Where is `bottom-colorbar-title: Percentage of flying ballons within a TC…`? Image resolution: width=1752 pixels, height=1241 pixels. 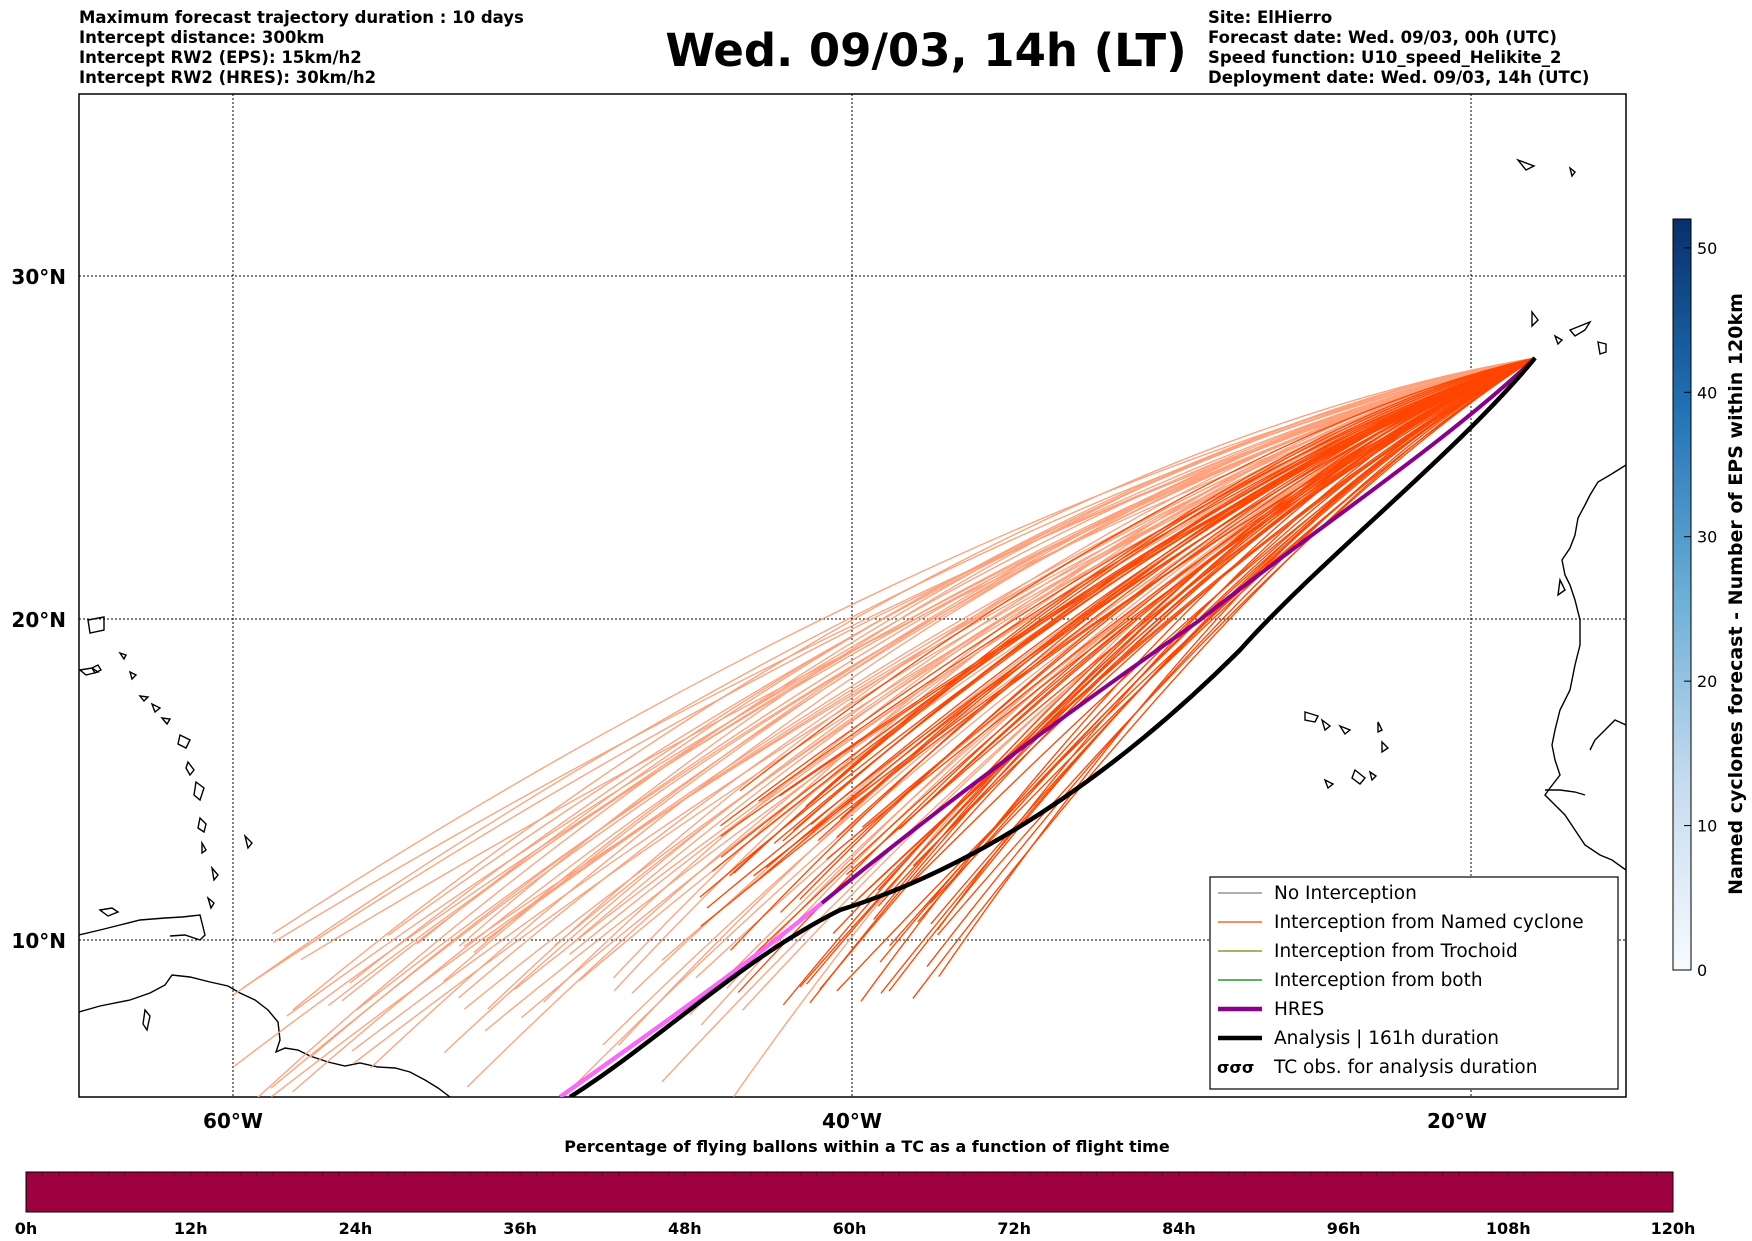
bottom-colorbar-title: Percentage of flying ballons within a TC… is located at coordinates (867, 1146).